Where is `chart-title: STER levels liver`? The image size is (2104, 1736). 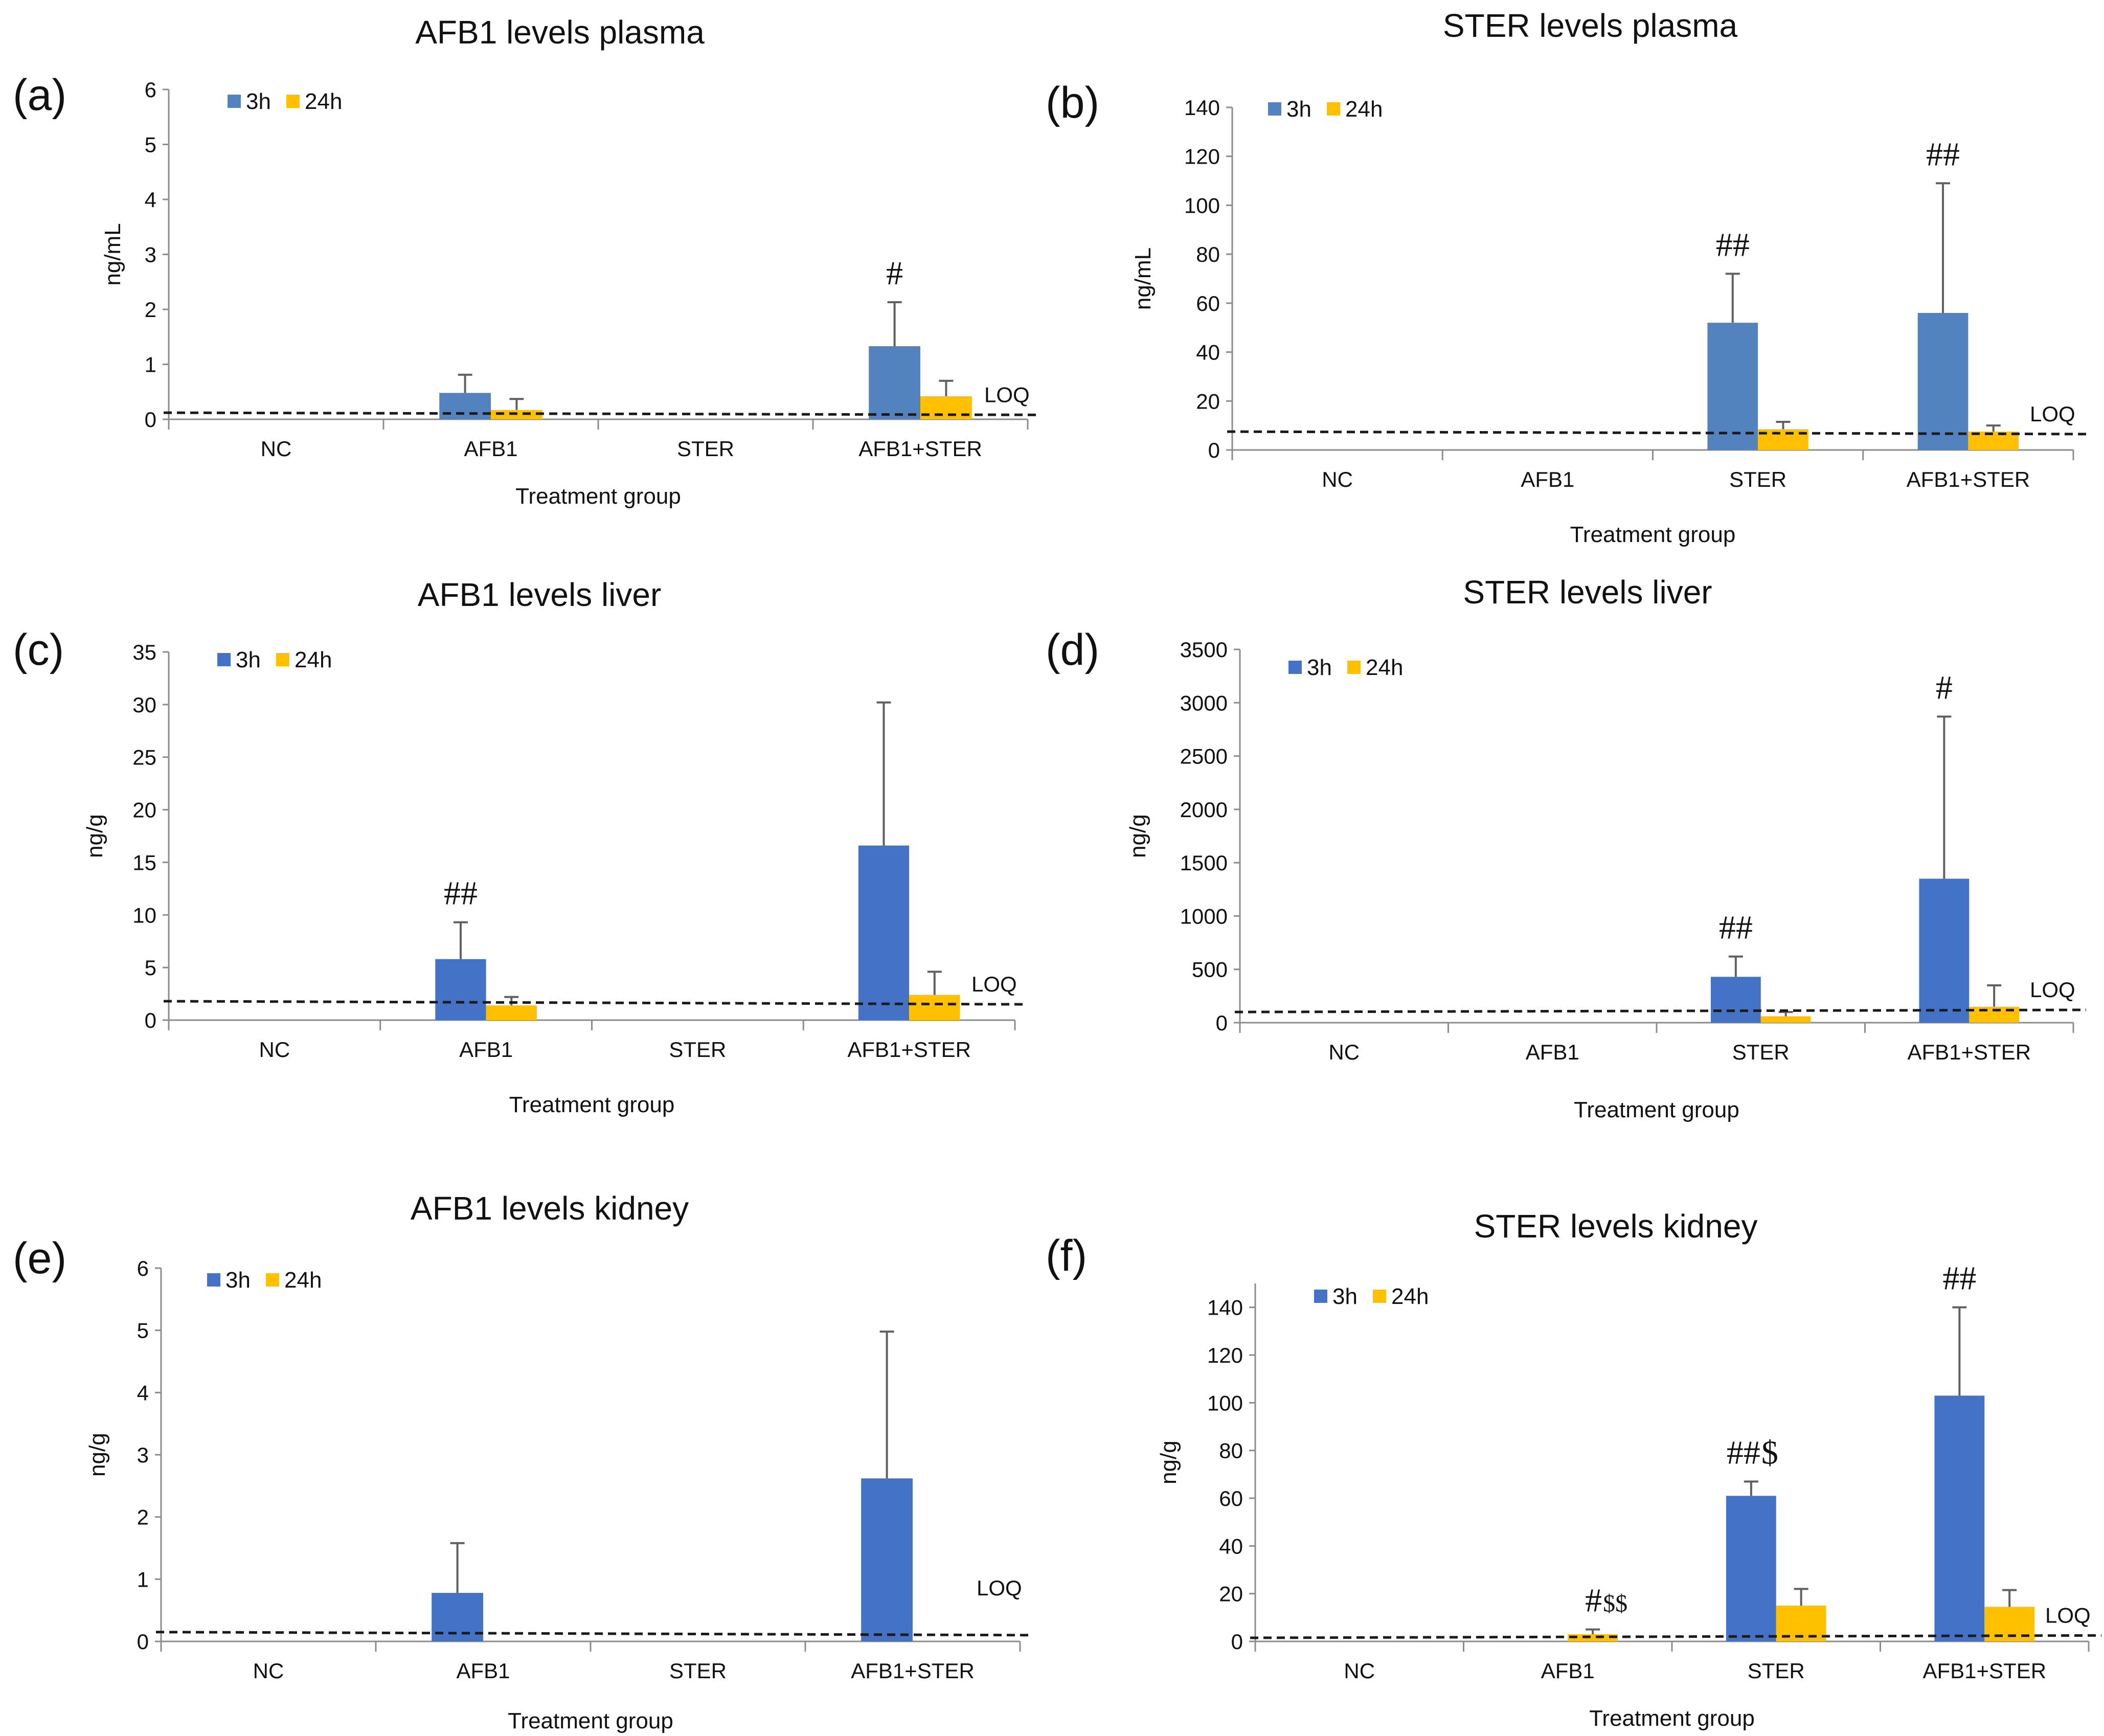 chart-title: STER levels liver is located at coordinates (1588, 592).